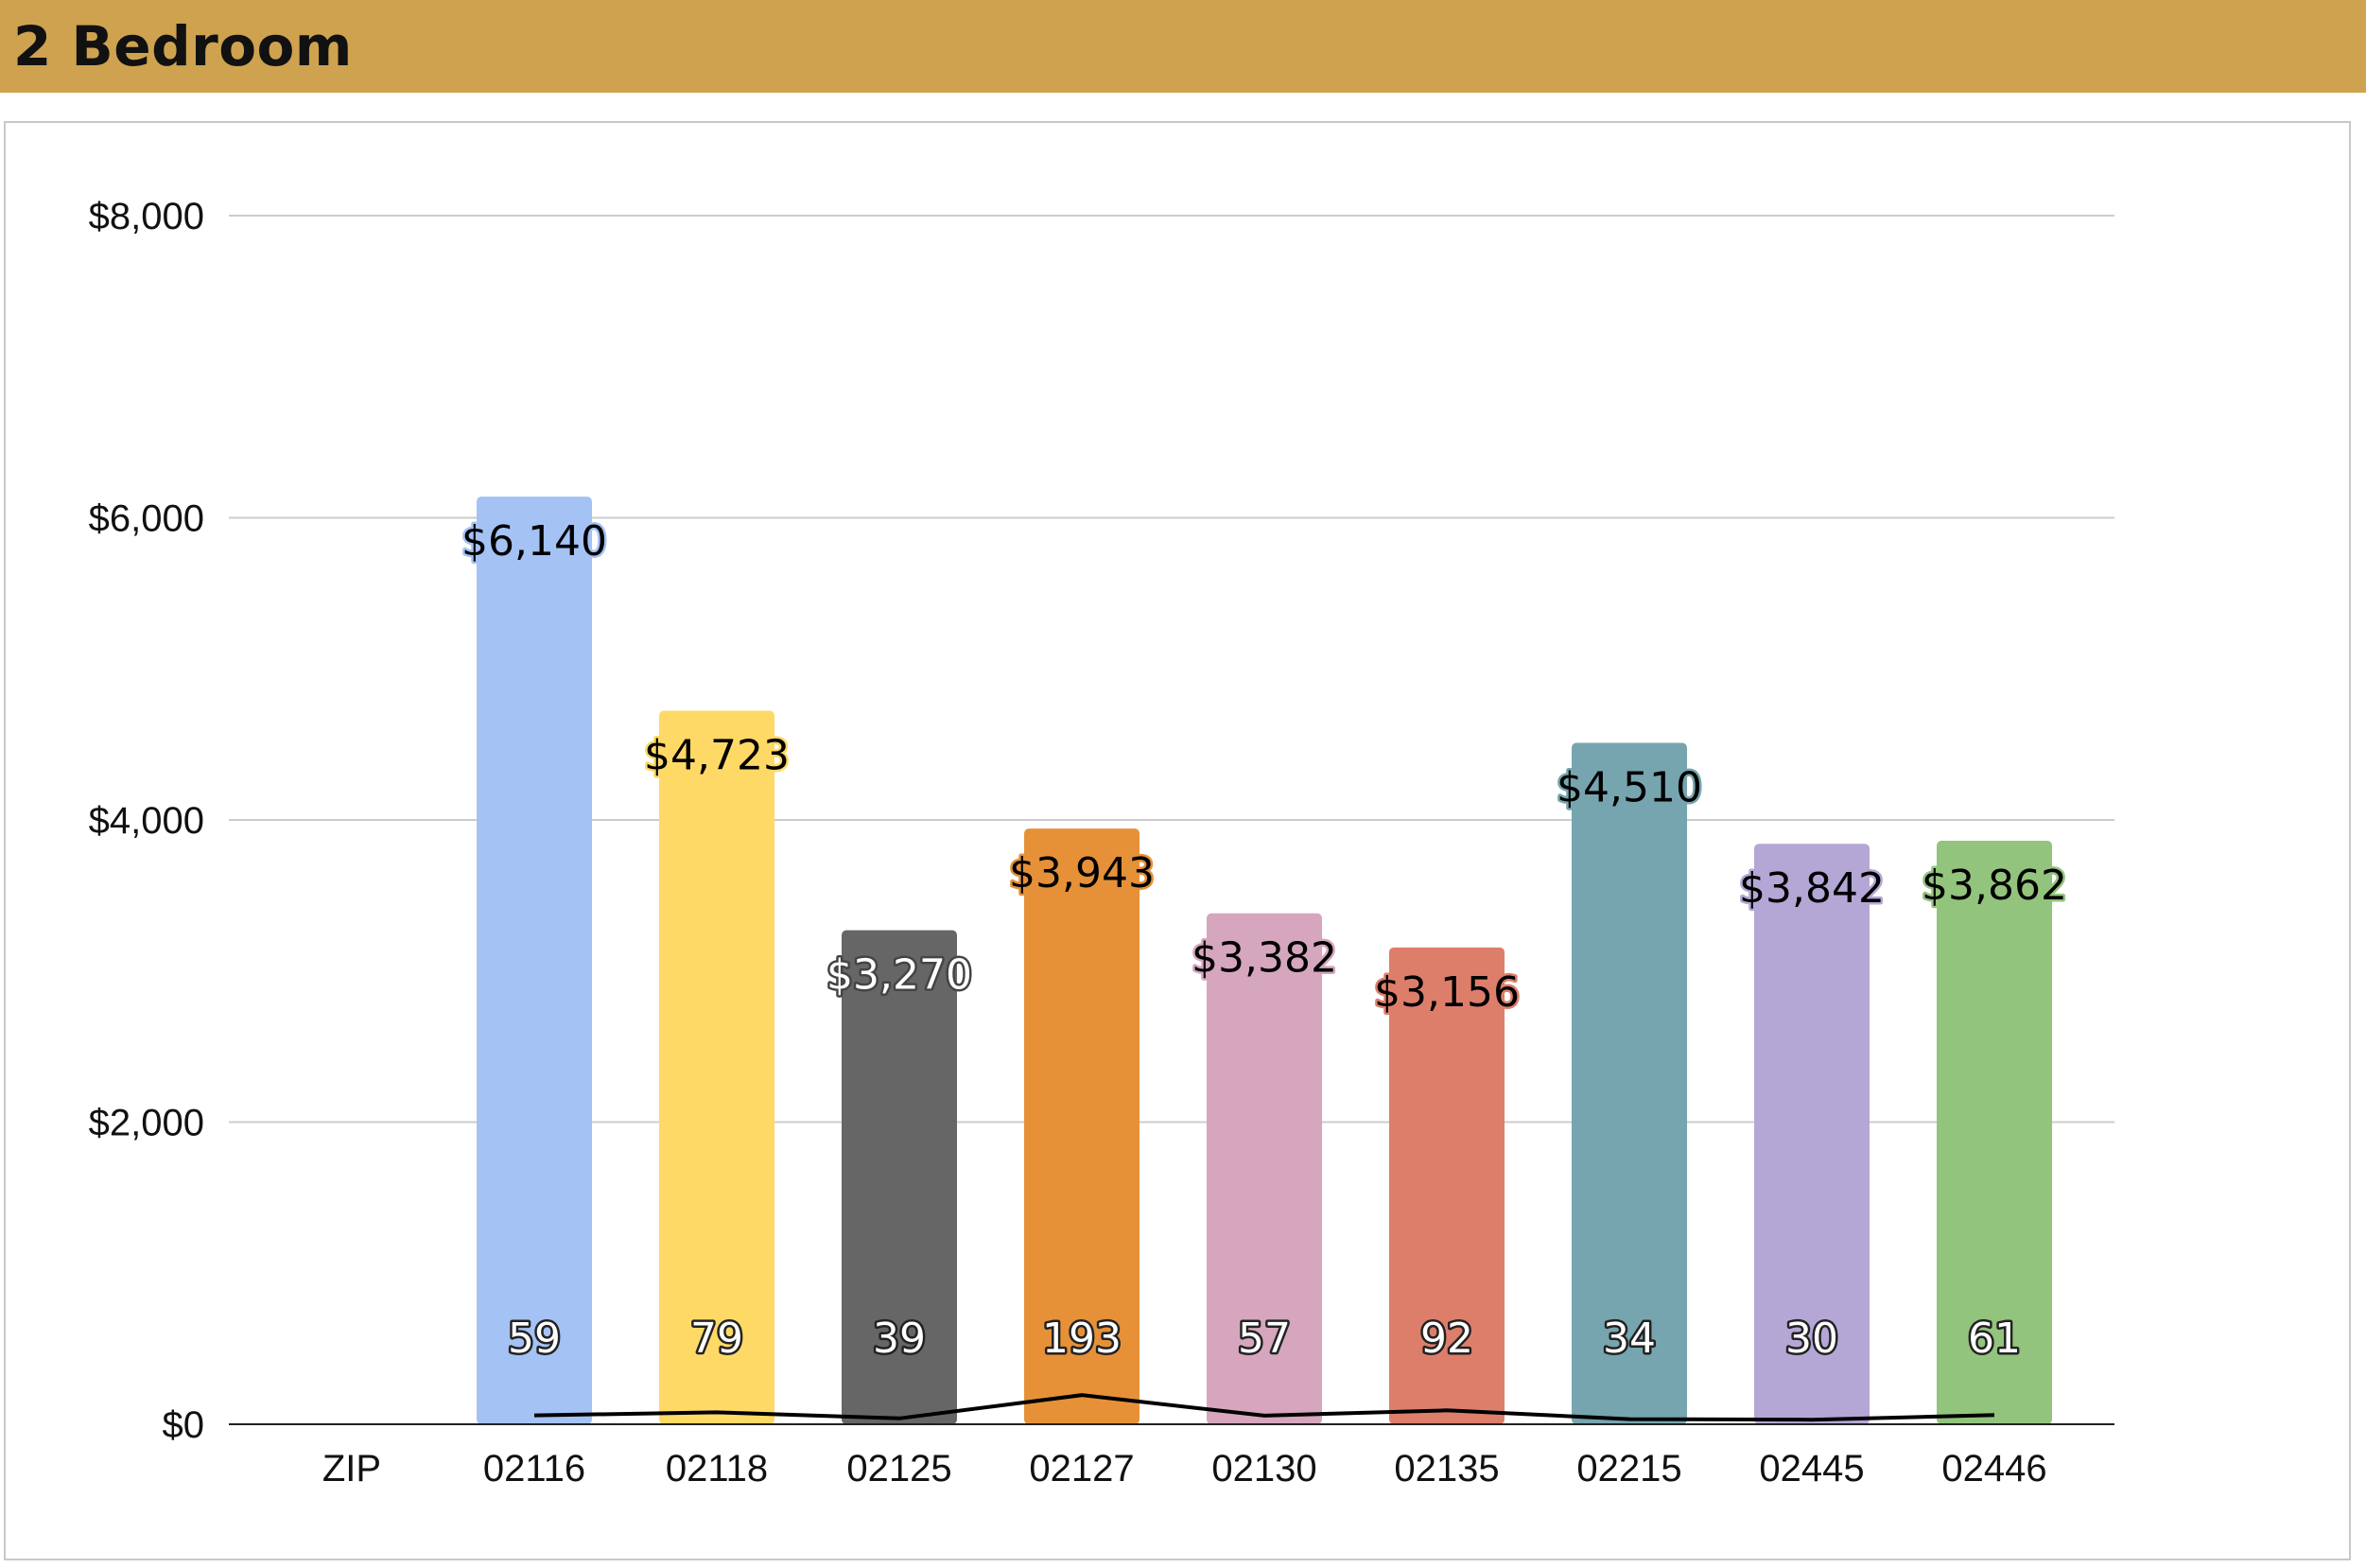 This screenshot has width=2366, height=1568. Describe the element at coordinates (1630, 788) in the screenshot. I see `bar-value-label: $4,510` at that location.